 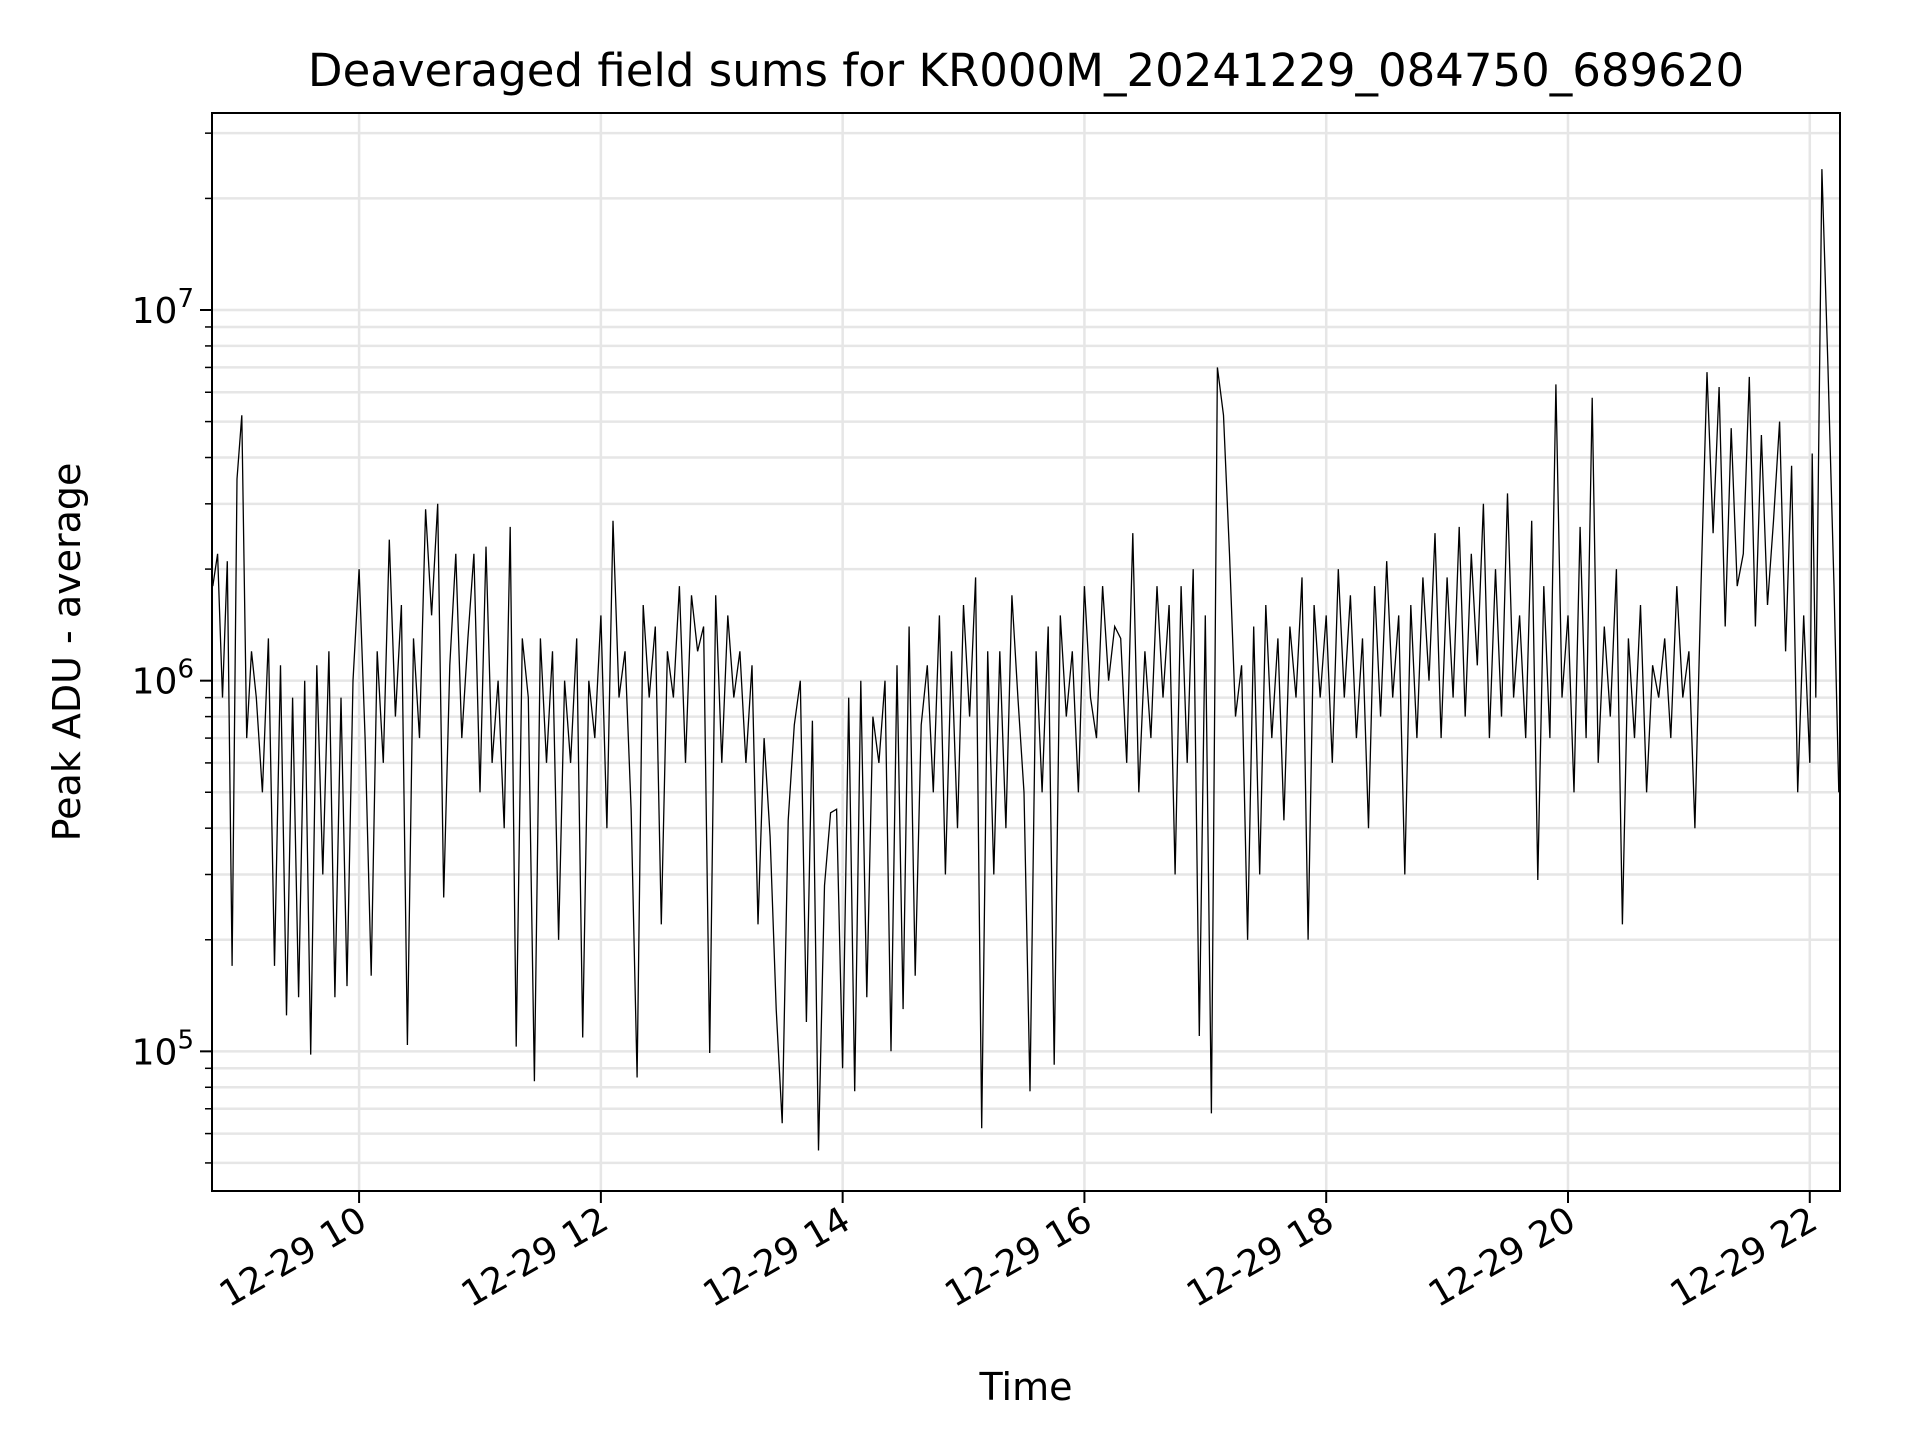 What do you see at coordinates (163, 308) in the screenshot?
I see `y-tick-label: 10⁷` at bounding box center [163, 308].